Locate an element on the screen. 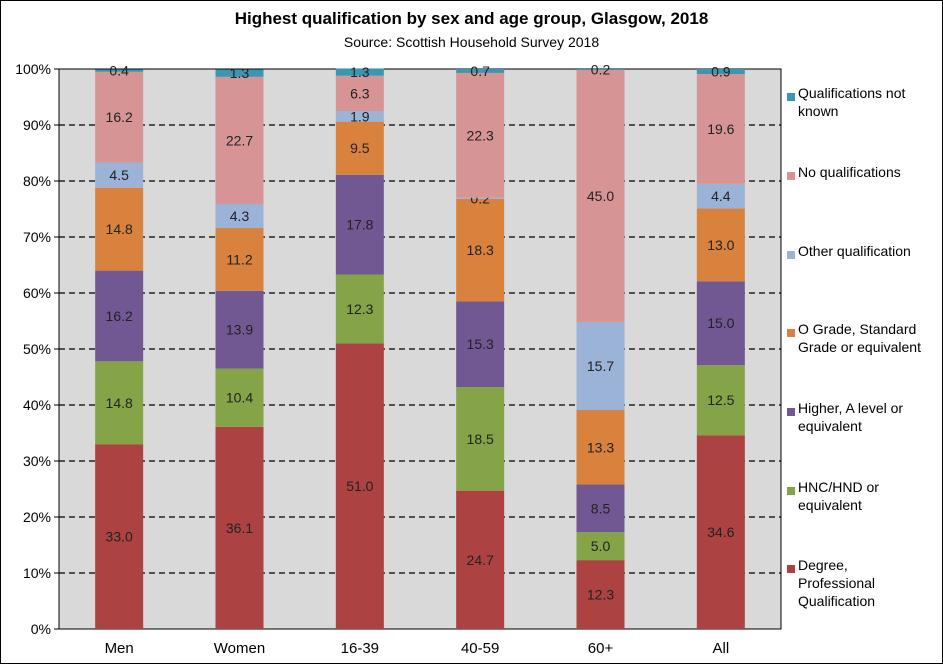 This screenshot has width=943, height=664. legend-label-line: No qualifications is located at coordinates (849, 172).